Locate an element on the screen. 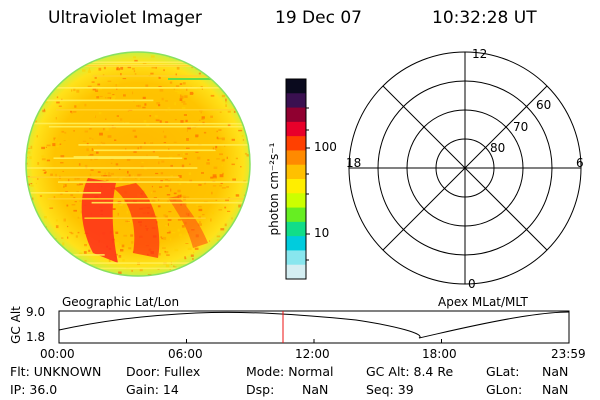  info-door: Door: Fullex is located at coordinates (163, 371).